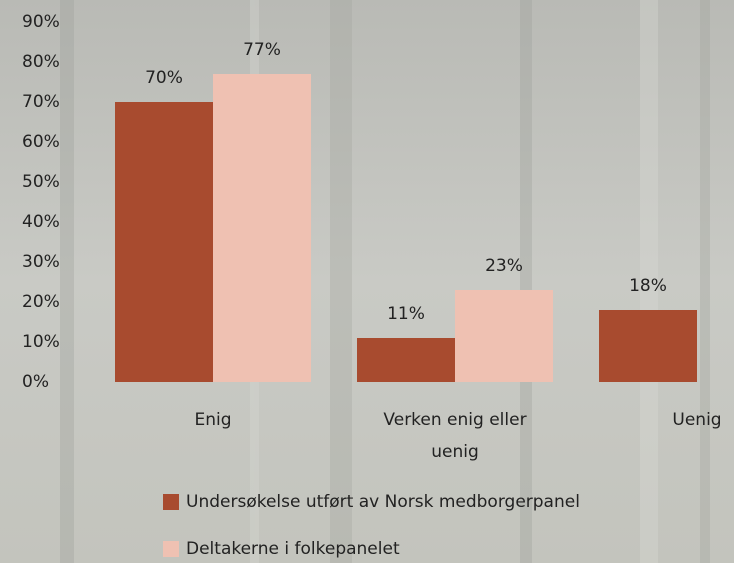  What do you see at coordinates (406, 314) in the screenshot?
I see `value-label: 11%` at bounding box center [406, 314].